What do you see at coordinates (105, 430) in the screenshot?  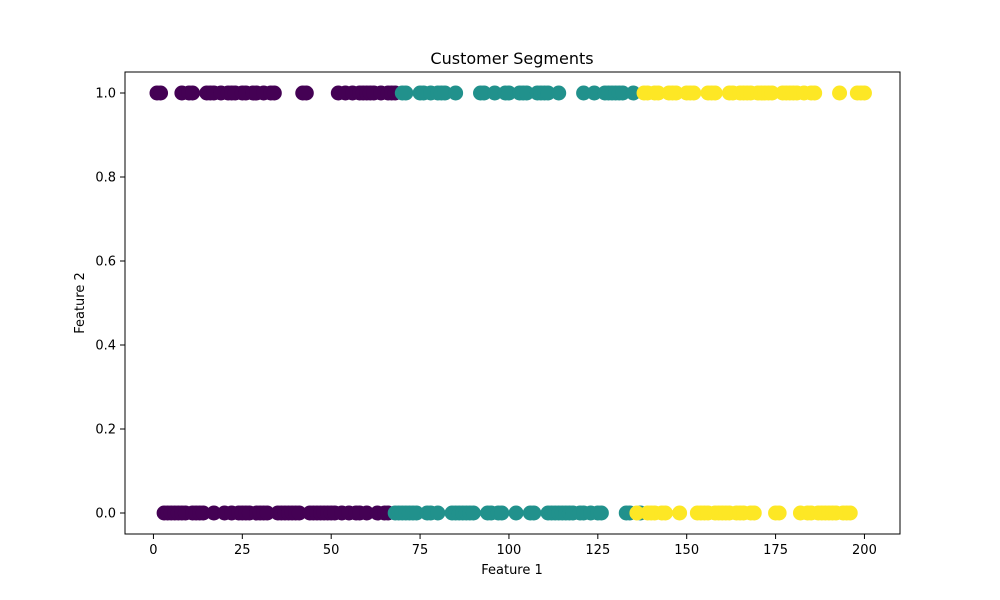 I see `y-tick-label: 0.2` at bounding box center [105, 430].